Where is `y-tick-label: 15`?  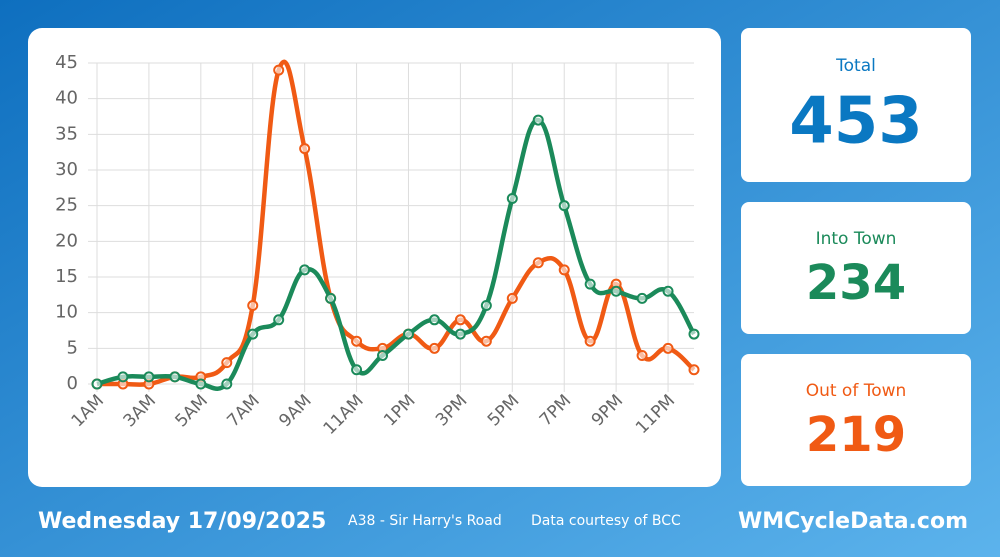 y-tick-label: 15 is located at coordinates (66, 276).